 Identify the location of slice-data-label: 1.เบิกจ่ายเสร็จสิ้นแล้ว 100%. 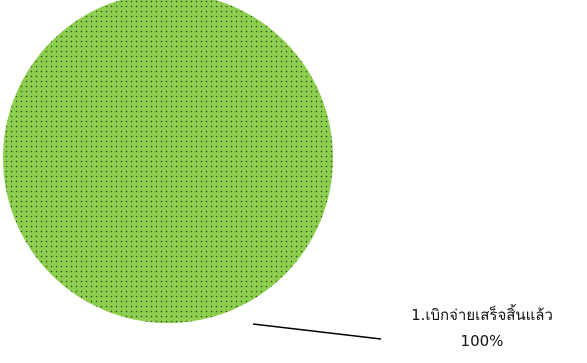
(482, 328).